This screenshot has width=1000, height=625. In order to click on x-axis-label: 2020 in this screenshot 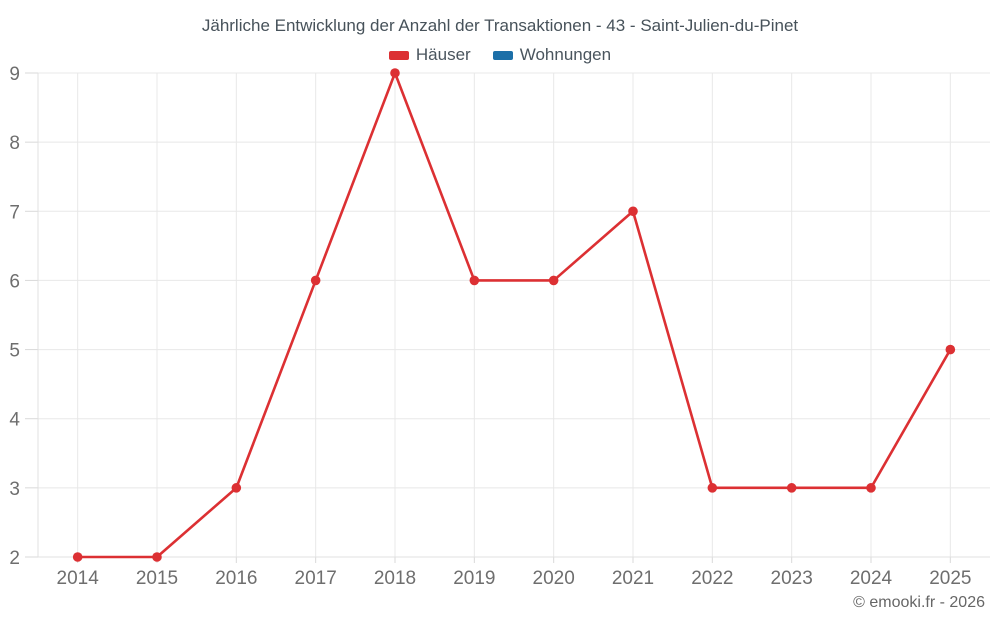, I will do `click(554, 578)`.